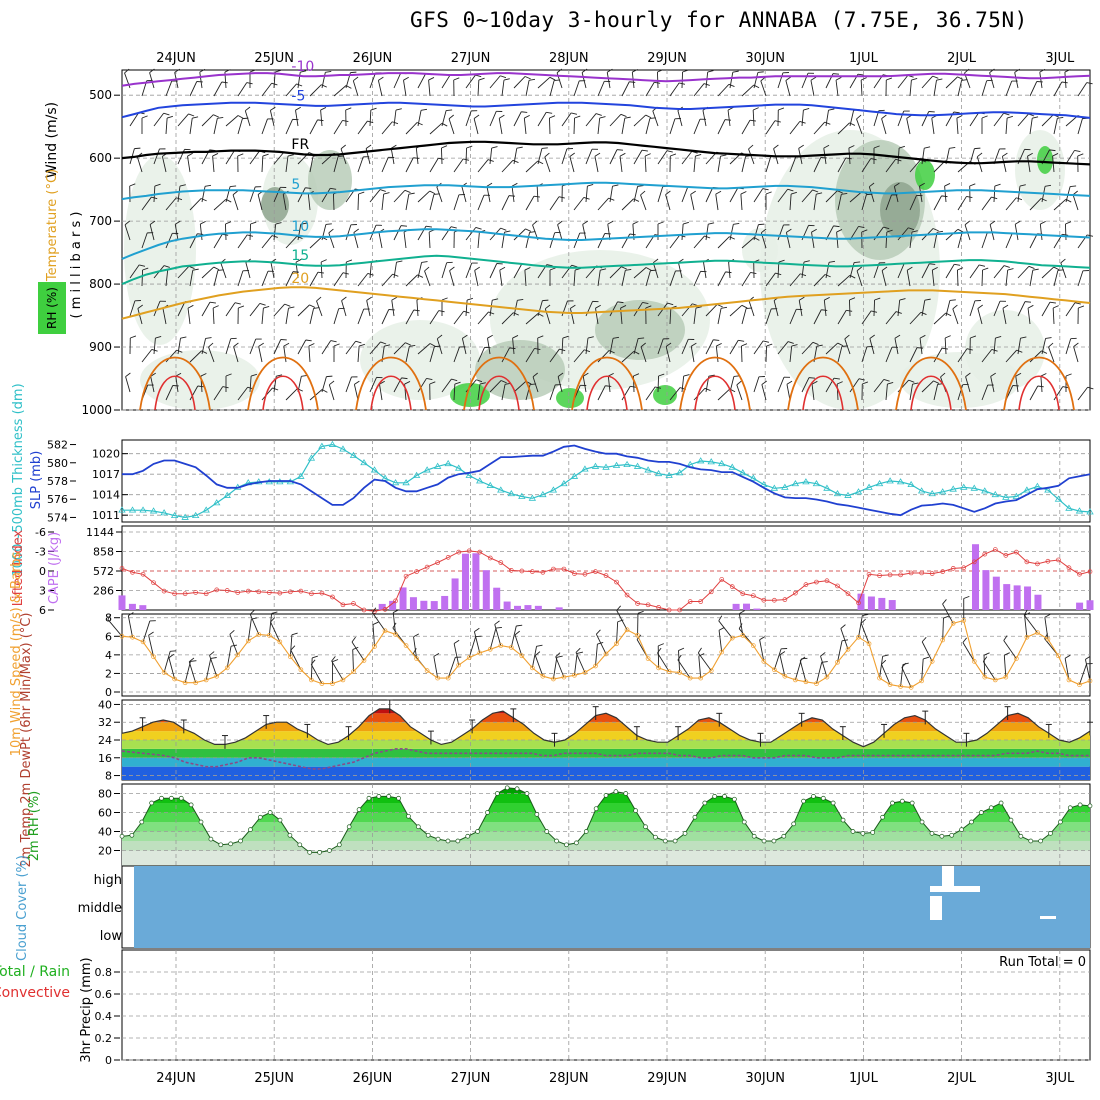 The image size is (1100, 1100). I want to click on wind-tick-label: 4, so click(108, 655).